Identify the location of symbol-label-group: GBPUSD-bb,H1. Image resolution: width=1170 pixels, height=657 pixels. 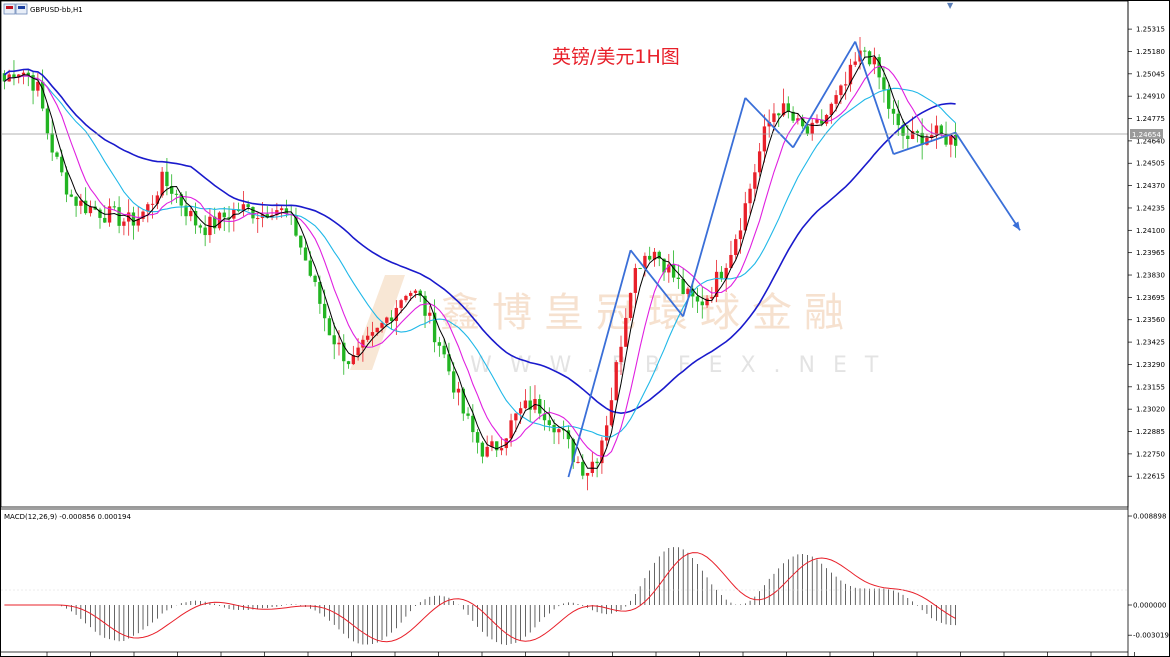
(43, 9).